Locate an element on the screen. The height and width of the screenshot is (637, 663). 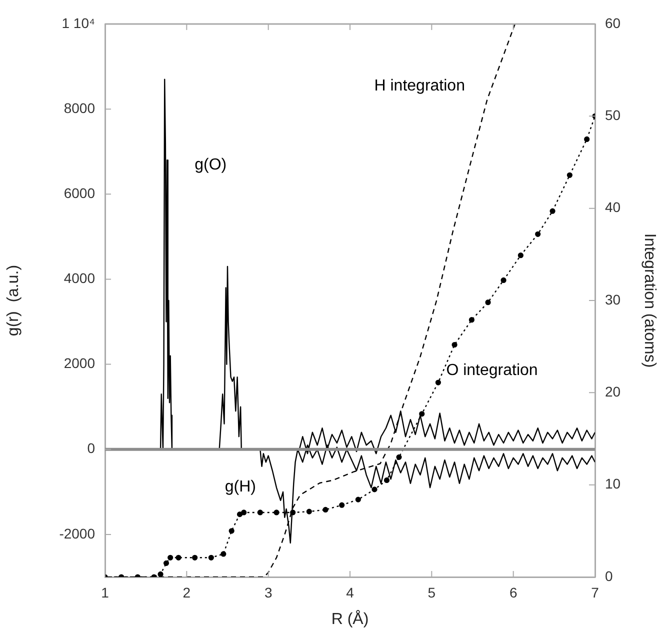
y-axis-title: g(r) (a.u.) is located at coordinates (13, 300).